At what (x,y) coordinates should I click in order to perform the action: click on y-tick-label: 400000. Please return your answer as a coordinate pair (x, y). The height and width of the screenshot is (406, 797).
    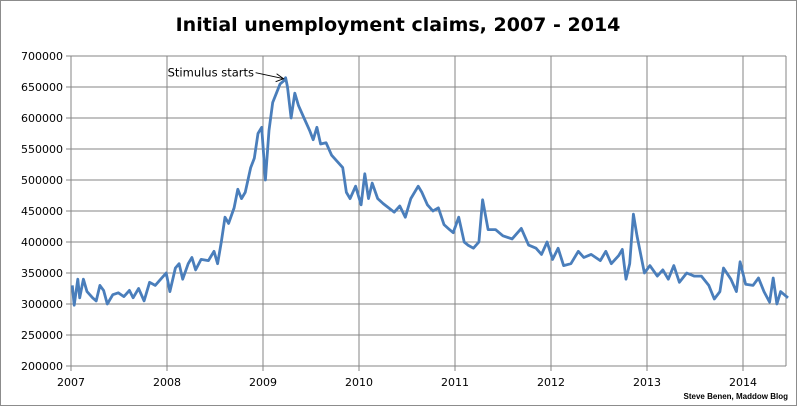
    Looking at the image, I should click on (42, 242).